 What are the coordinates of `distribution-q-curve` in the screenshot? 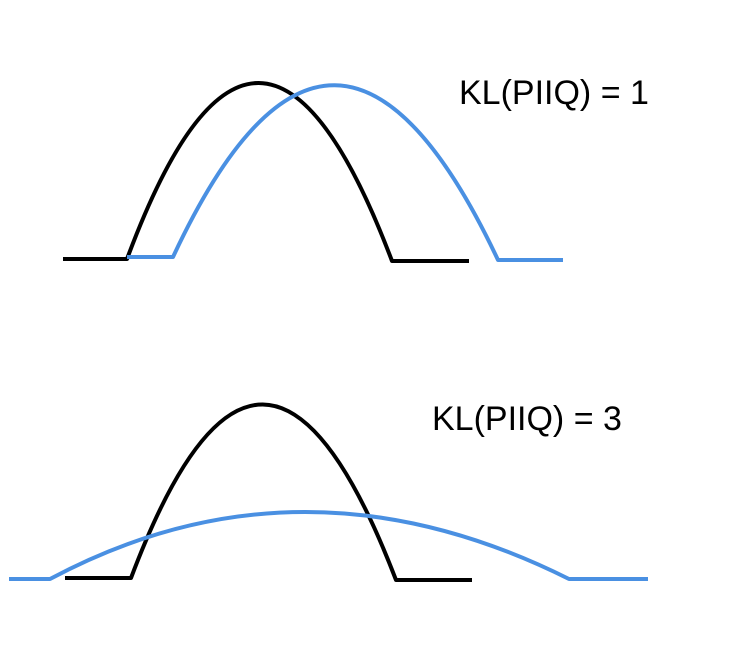 It's located at (328, 545).